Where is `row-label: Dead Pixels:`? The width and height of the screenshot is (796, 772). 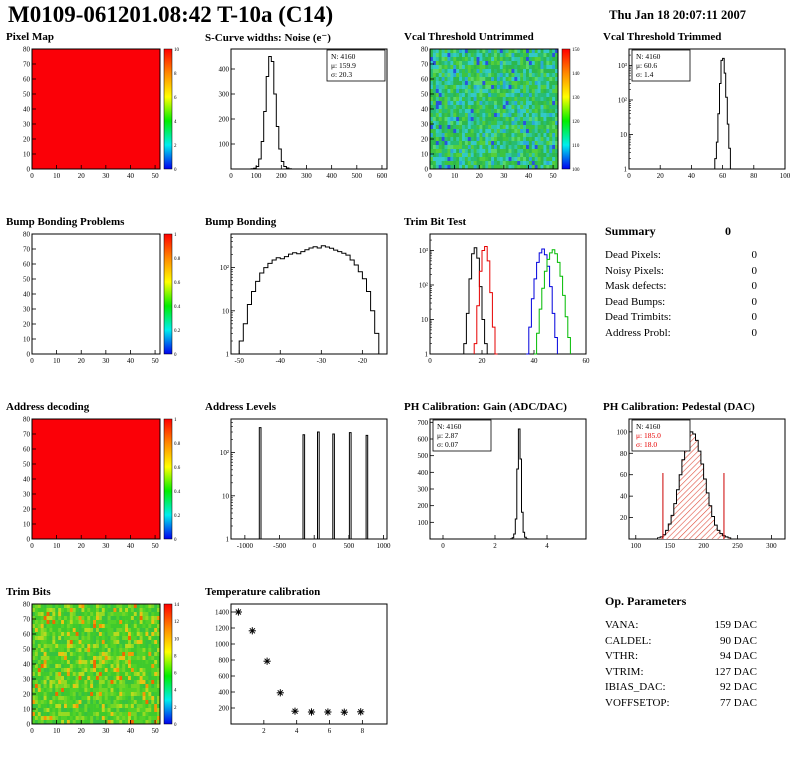
row-label: Dead Pixels: is located at coordinates (633, 255).